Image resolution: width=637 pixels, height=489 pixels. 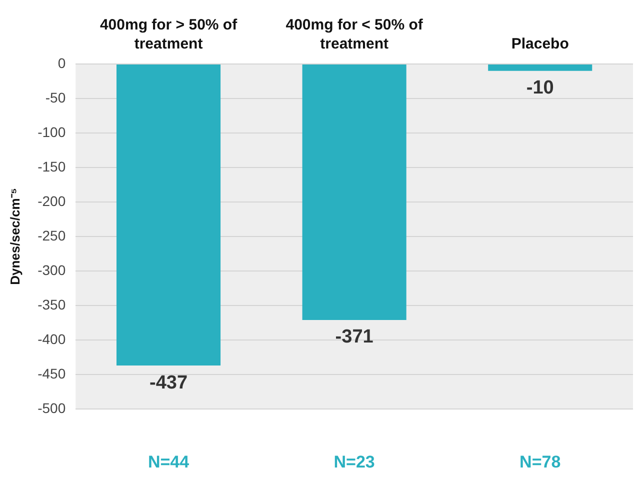 What do you see at coordinates (62, 62) in the screenshot?
I see `y-tick-label: 0` at bounding box center [62, 62].